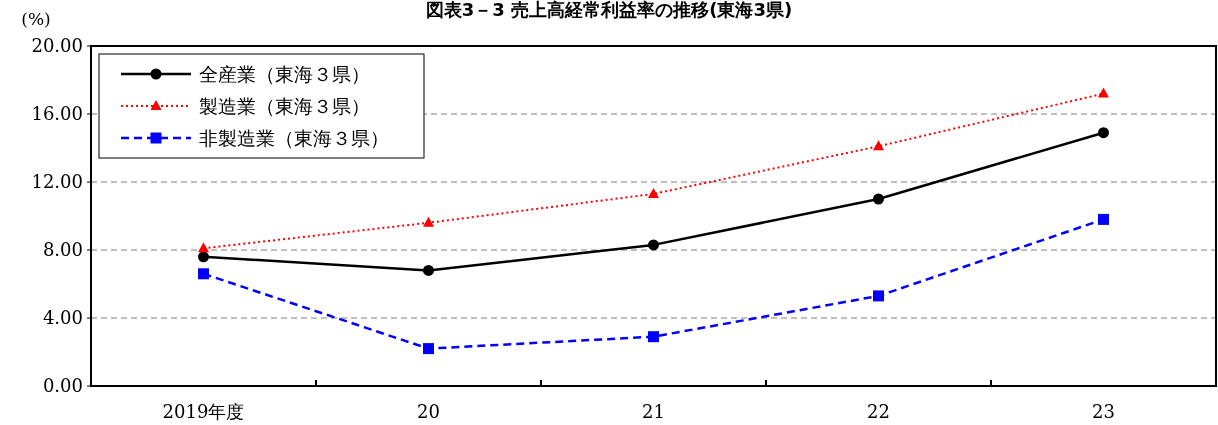  What do you see at coordinates (1103, 411) in the screenshot?
I see `x-tick-label: 23` at bounding box center [1103, 411].